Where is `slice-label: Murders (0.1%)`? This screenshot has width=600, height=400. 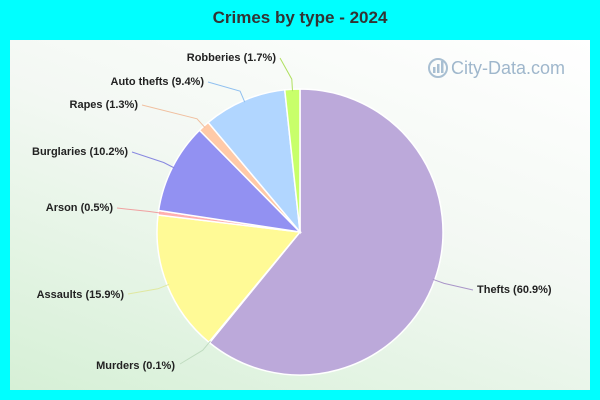
slice-label: Murders (0.1%) is located at coordinates (135, 366).